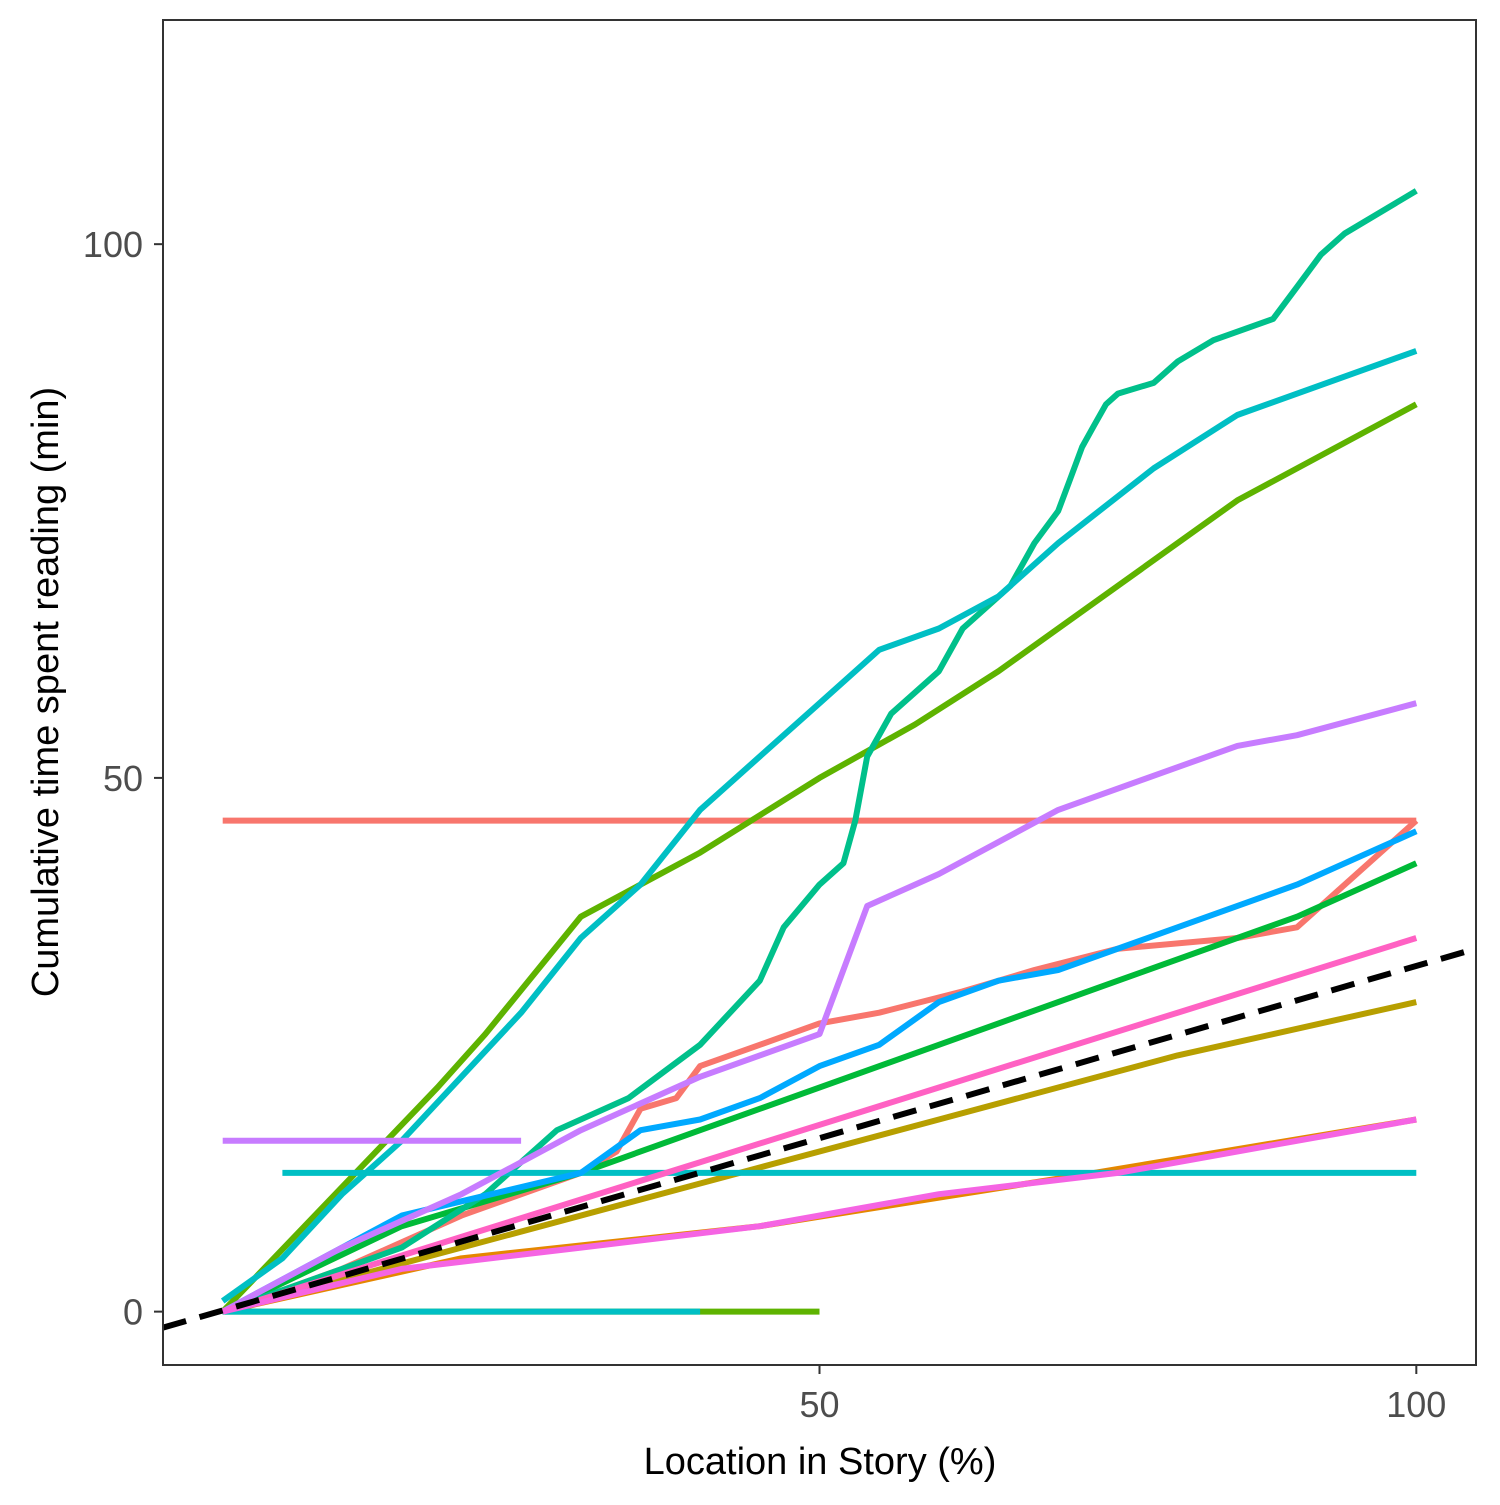  I want to click on x-tick-label: 50, so click(819, 1404).